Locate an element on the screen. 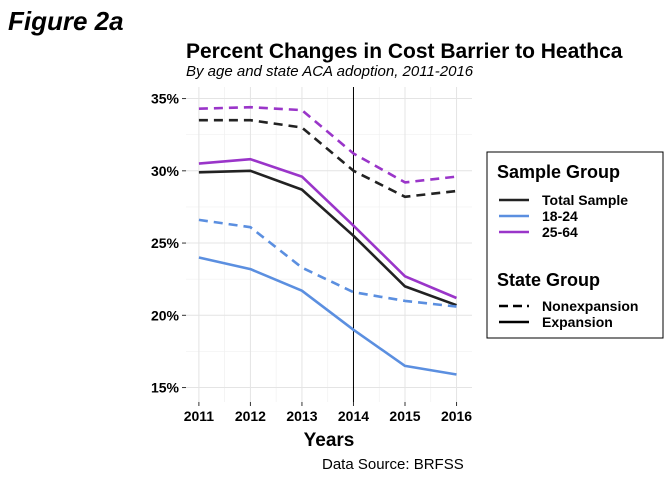  legend-label: 25-64 is located at coordinates (560, 232).